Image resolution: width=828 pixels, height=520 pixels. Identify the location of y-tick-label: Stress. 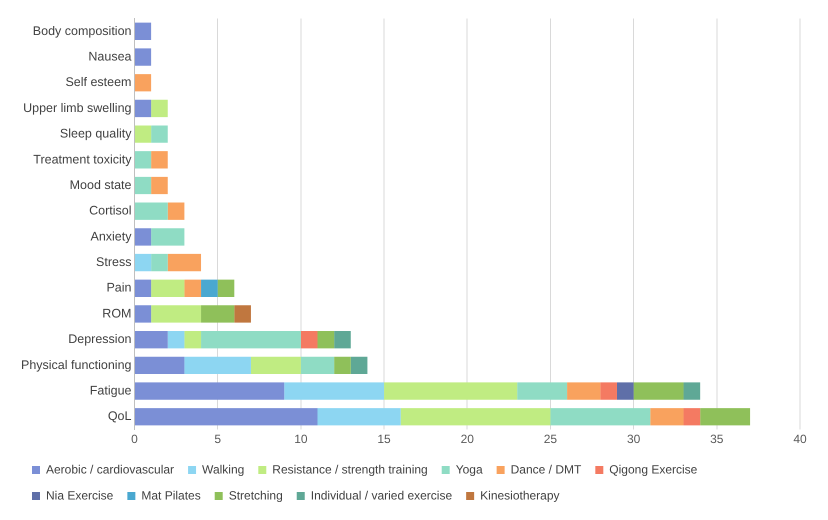
(114, 262).